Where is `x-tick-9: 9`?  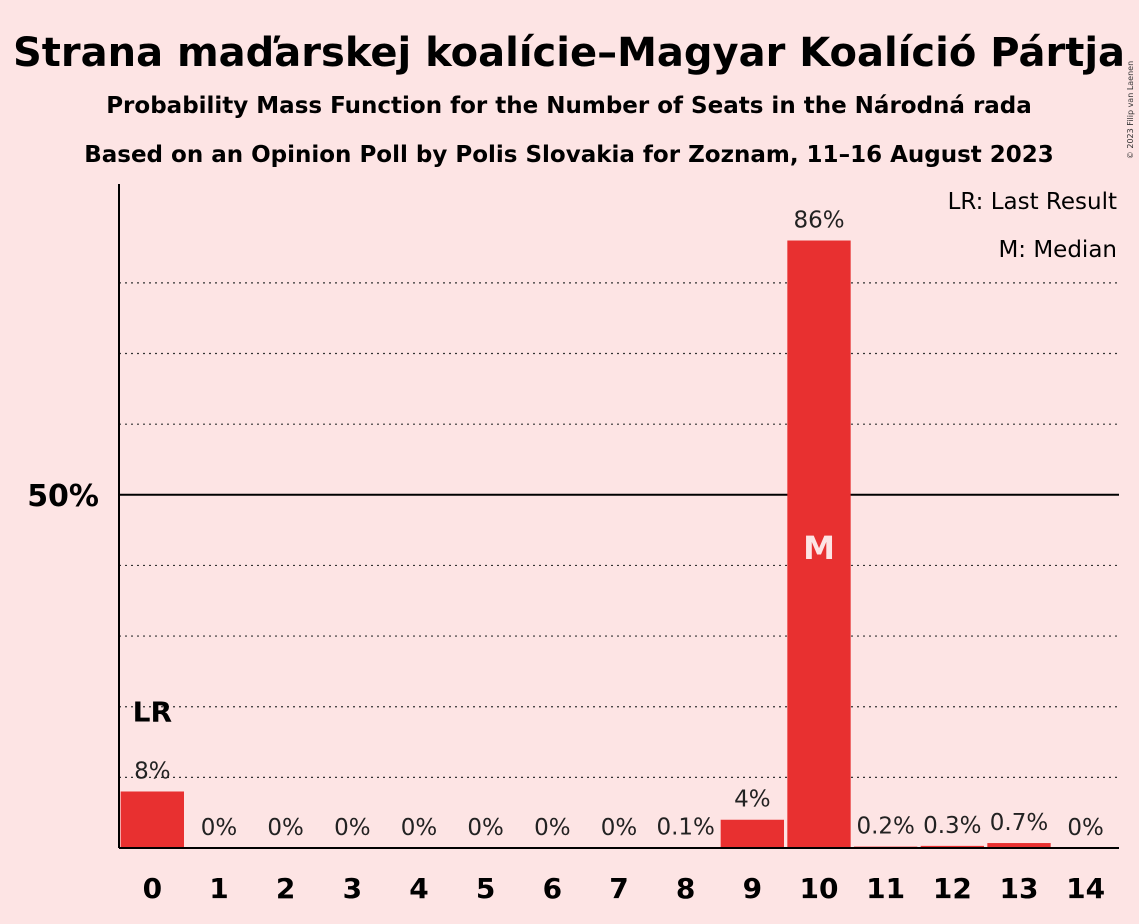
x-tick-9: 9 is located at coordinates (752, 888).